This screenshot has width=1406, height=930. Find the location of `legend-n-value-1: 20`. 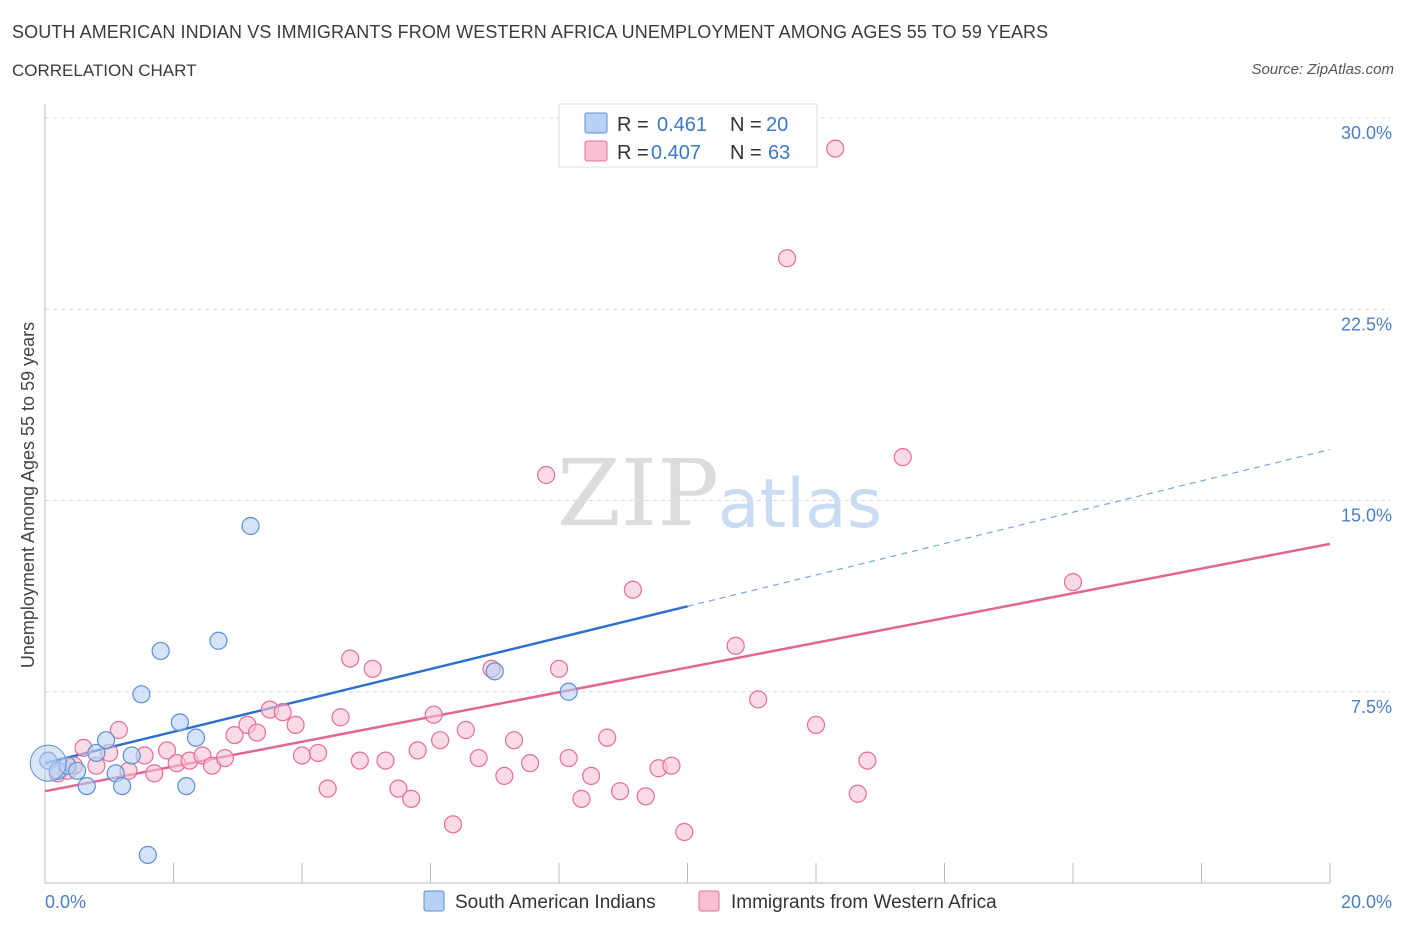

legend-n-value-1: 20 is located at coordinates (777, 125).